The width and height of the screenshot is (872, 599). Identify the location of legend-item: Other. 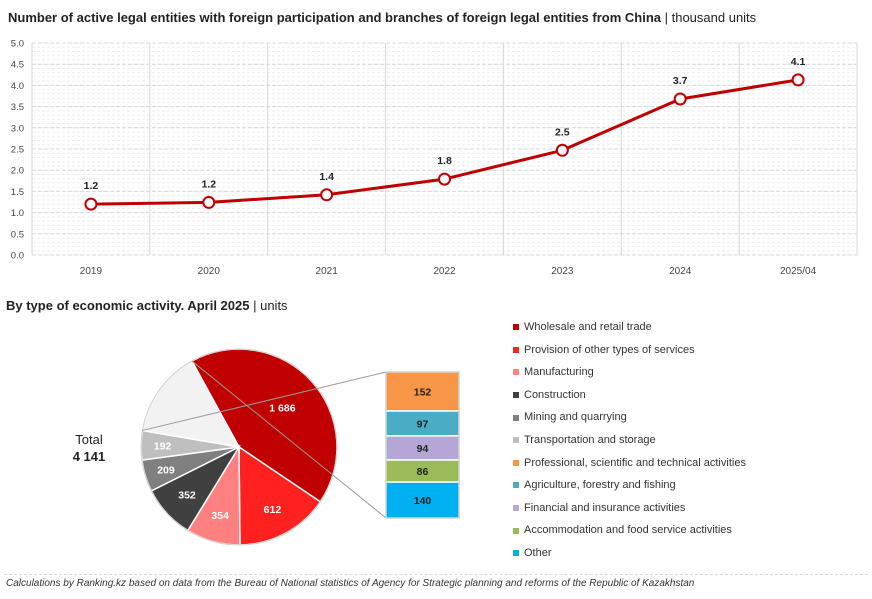
(629, 553).